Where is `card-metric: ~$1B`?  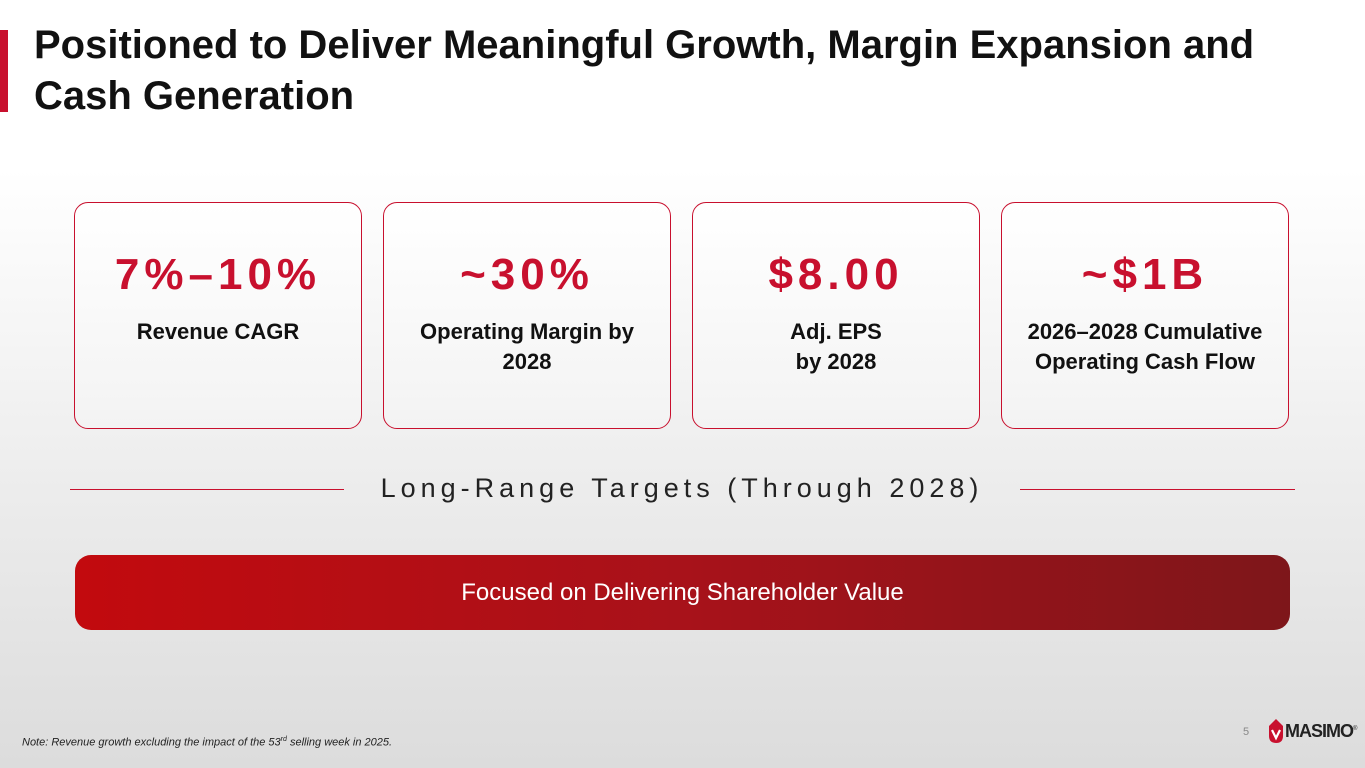 card-metric: ~$1B is located at coordinates (1145, 274).